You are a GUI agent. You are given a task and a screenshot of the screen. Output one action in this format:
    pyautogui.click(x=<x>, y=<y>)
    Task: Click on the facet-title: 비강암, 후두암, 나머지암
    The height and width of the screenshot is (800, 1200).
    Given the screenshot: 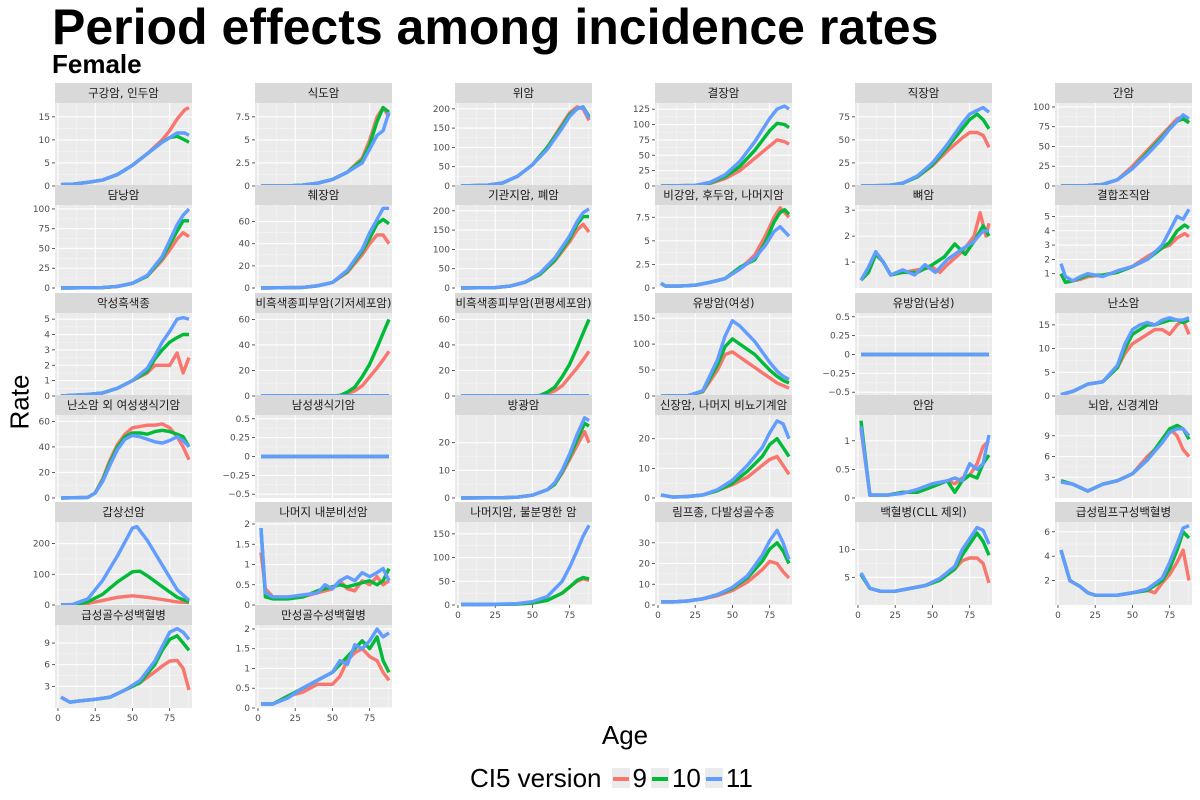 What is the action you would take?
    pyautogui.click(x=723, y=195)
    